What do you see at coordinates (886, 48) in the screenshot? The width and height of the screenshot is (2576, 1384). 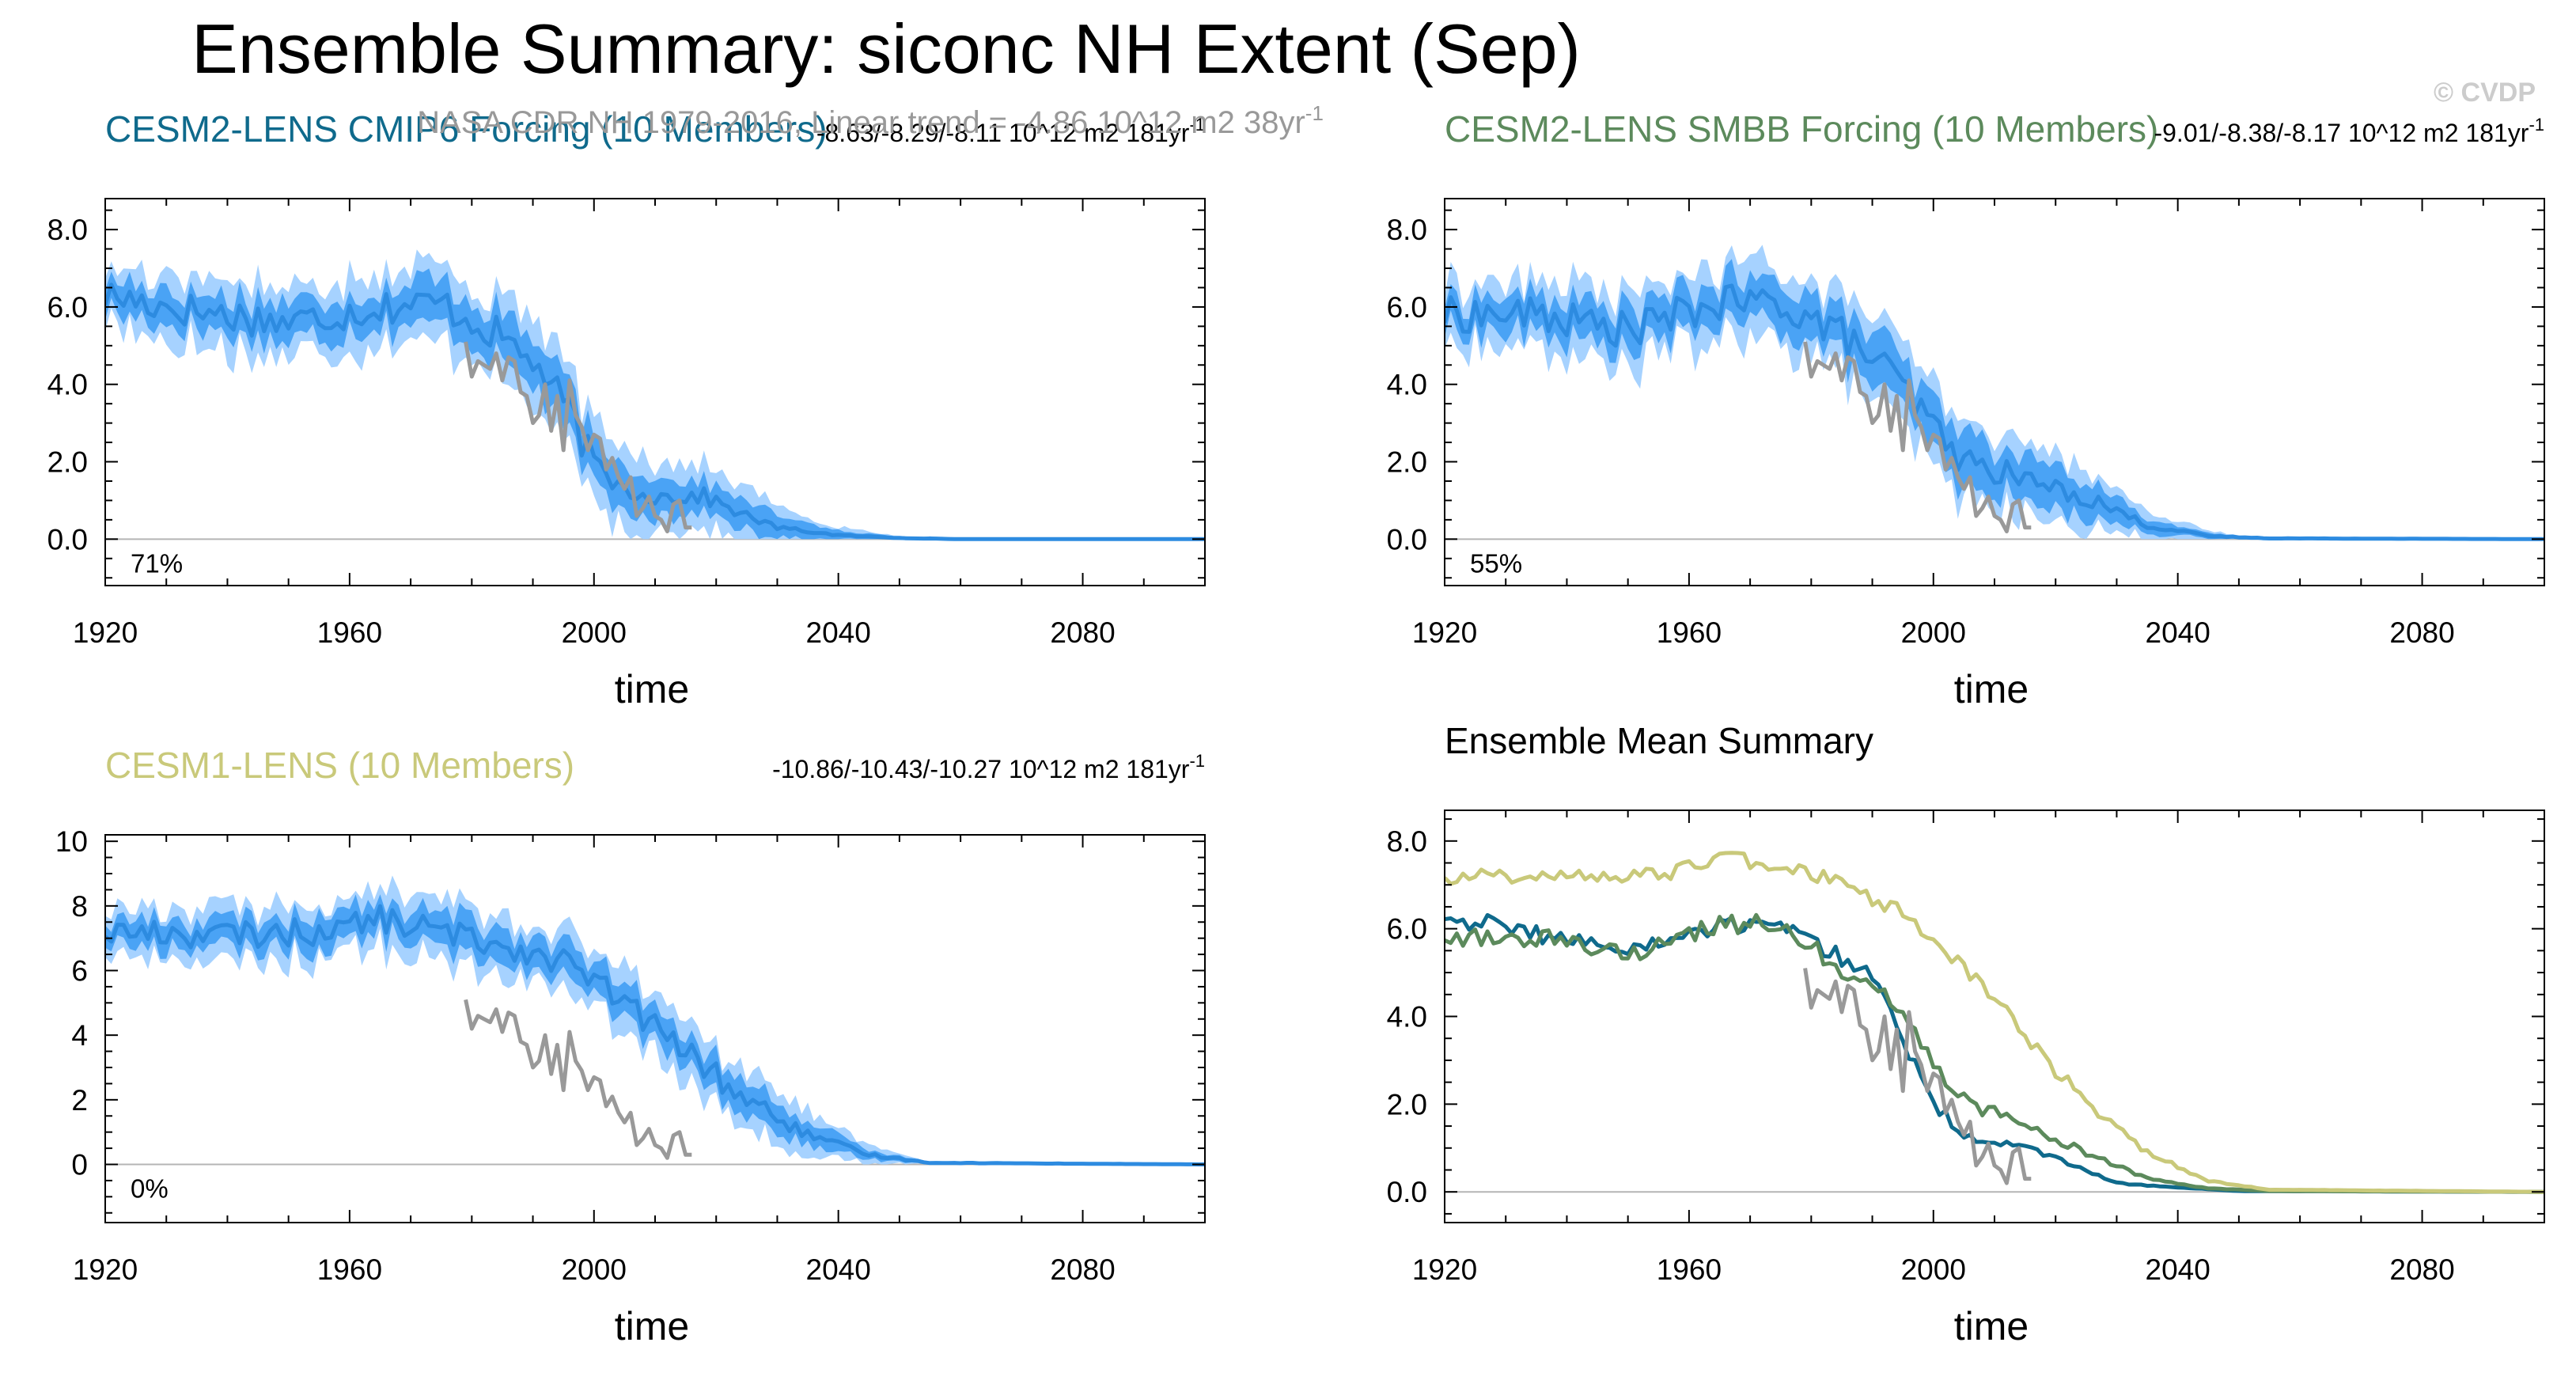 I see `figure-title: Ensemble Summary: siconc NH Extent (Sep)` at bounding box center [886, 48].